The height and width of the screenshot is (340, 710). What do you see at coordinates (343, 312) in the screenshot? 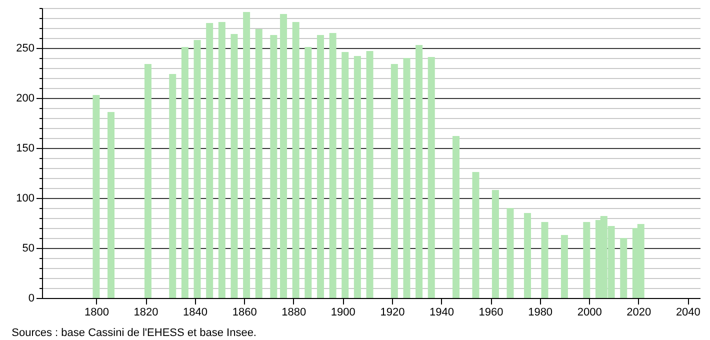
I see `x-tick-label: 1900` at bounding box center [343, 312].